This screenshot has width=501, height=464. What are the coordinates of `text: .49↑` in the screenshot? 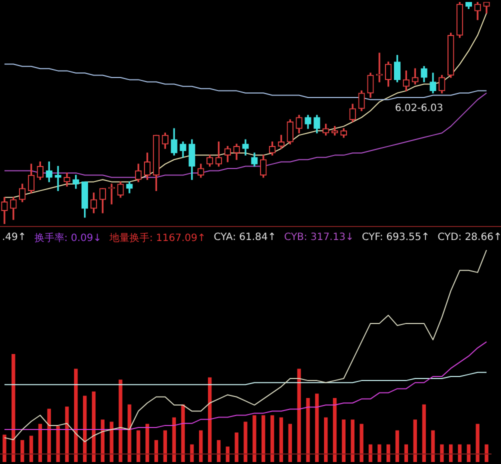 It's located at (14, 237).